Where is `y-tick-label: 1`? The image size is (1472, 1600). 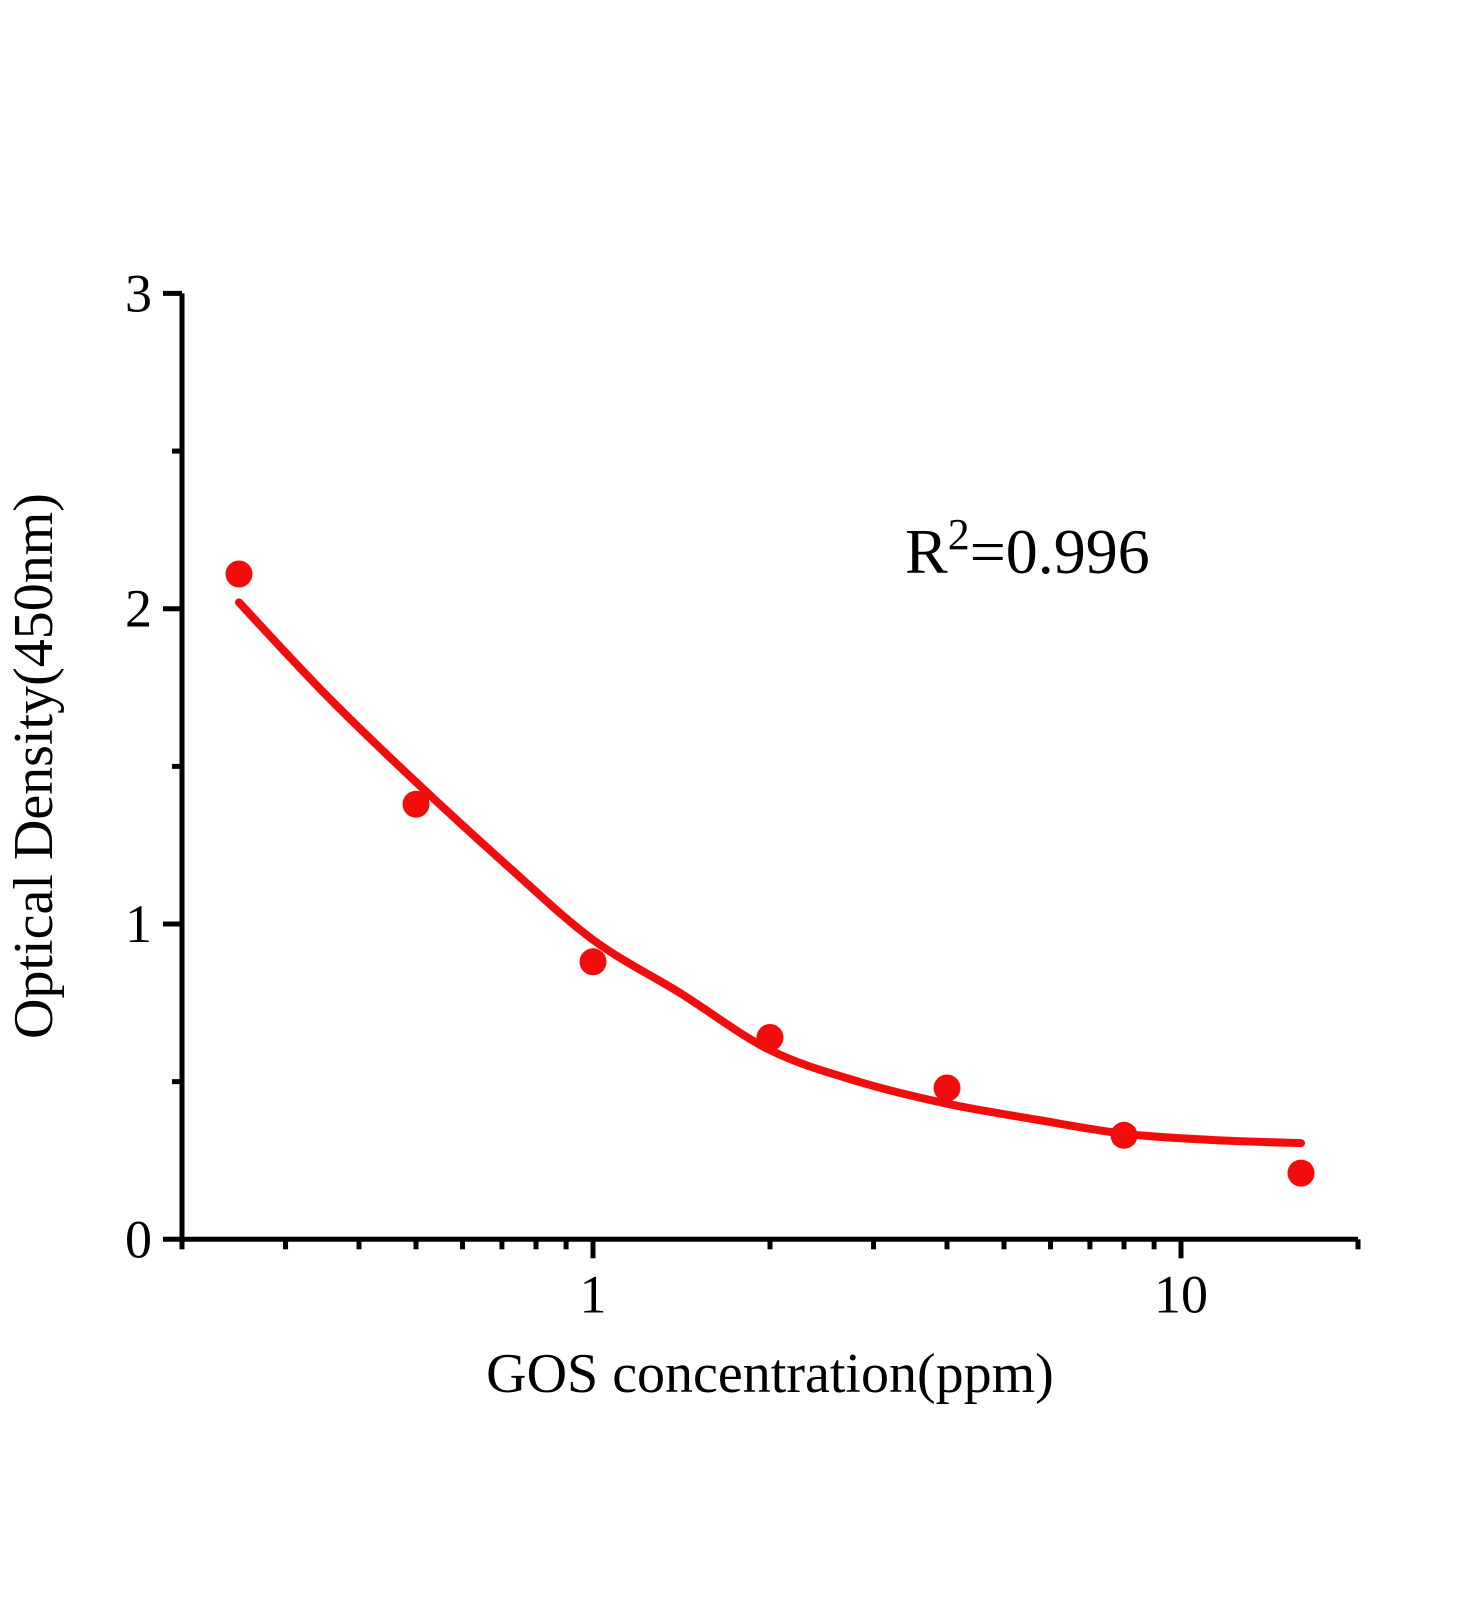
y-tick-label: 1 is located at coordinates (138, 924).